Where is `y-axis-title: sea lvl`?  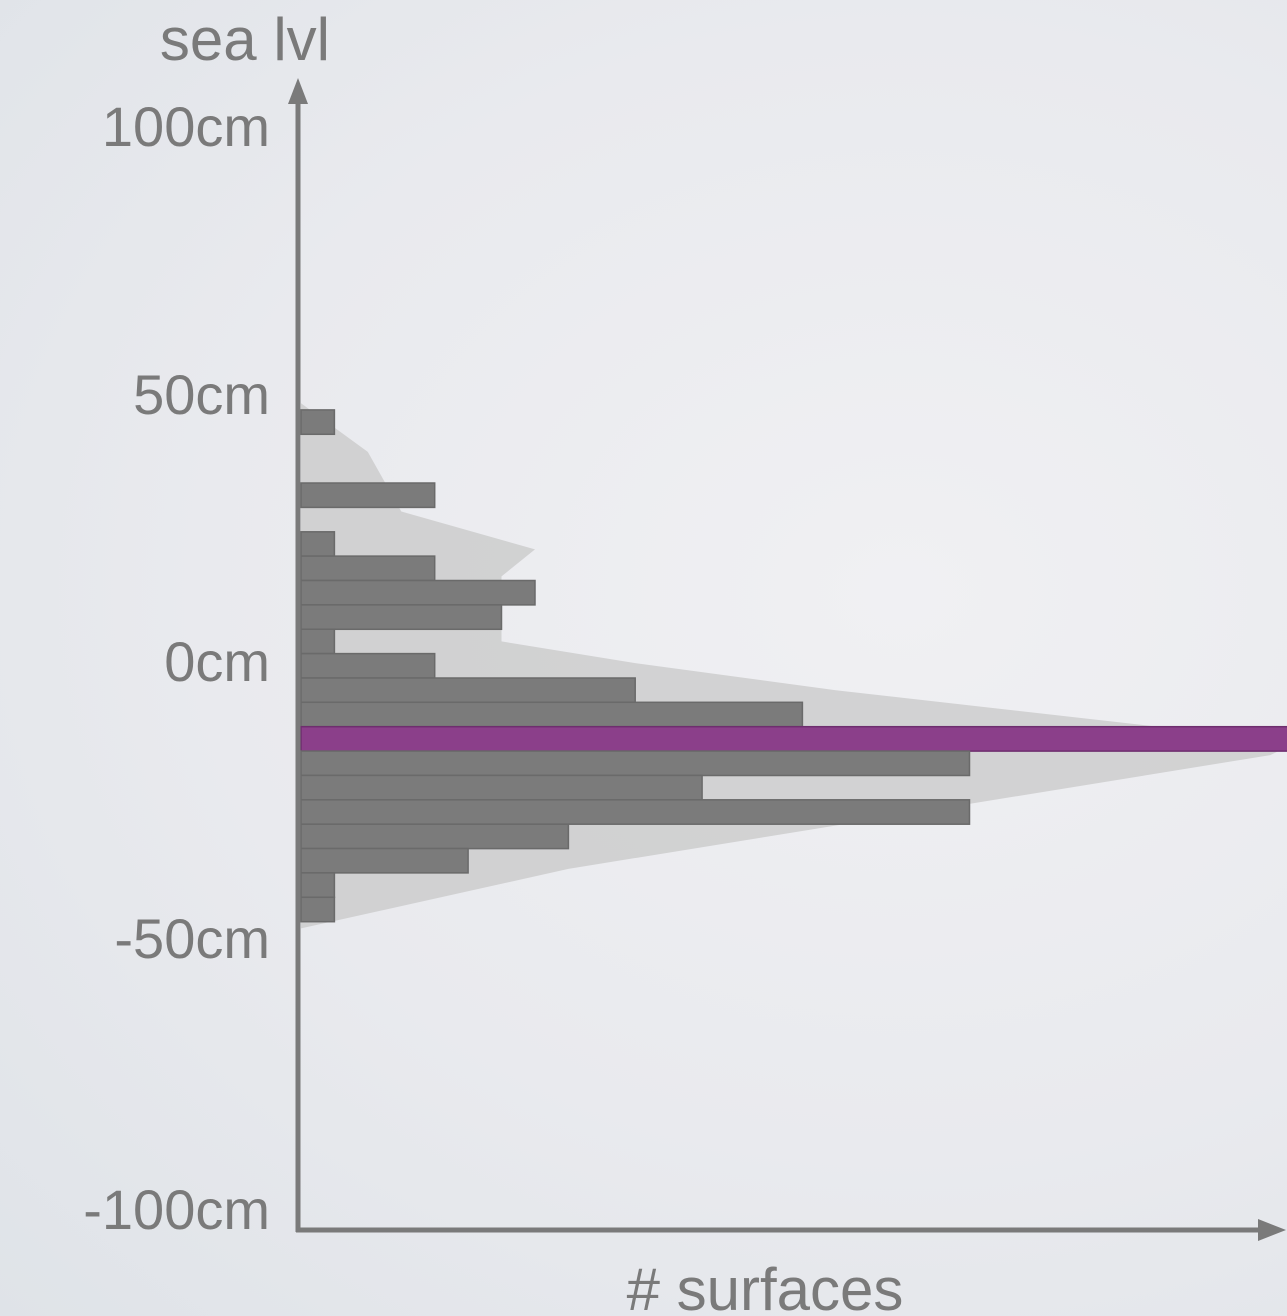 y-axis-title: sea lvl is located at coordinates (245, 39).